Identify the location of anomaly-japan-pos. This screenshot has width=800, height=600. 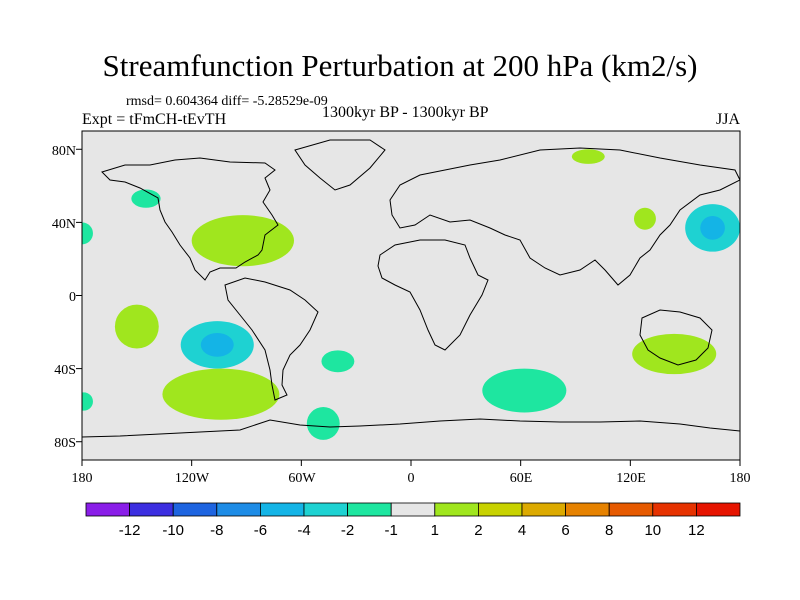
(644, 218).